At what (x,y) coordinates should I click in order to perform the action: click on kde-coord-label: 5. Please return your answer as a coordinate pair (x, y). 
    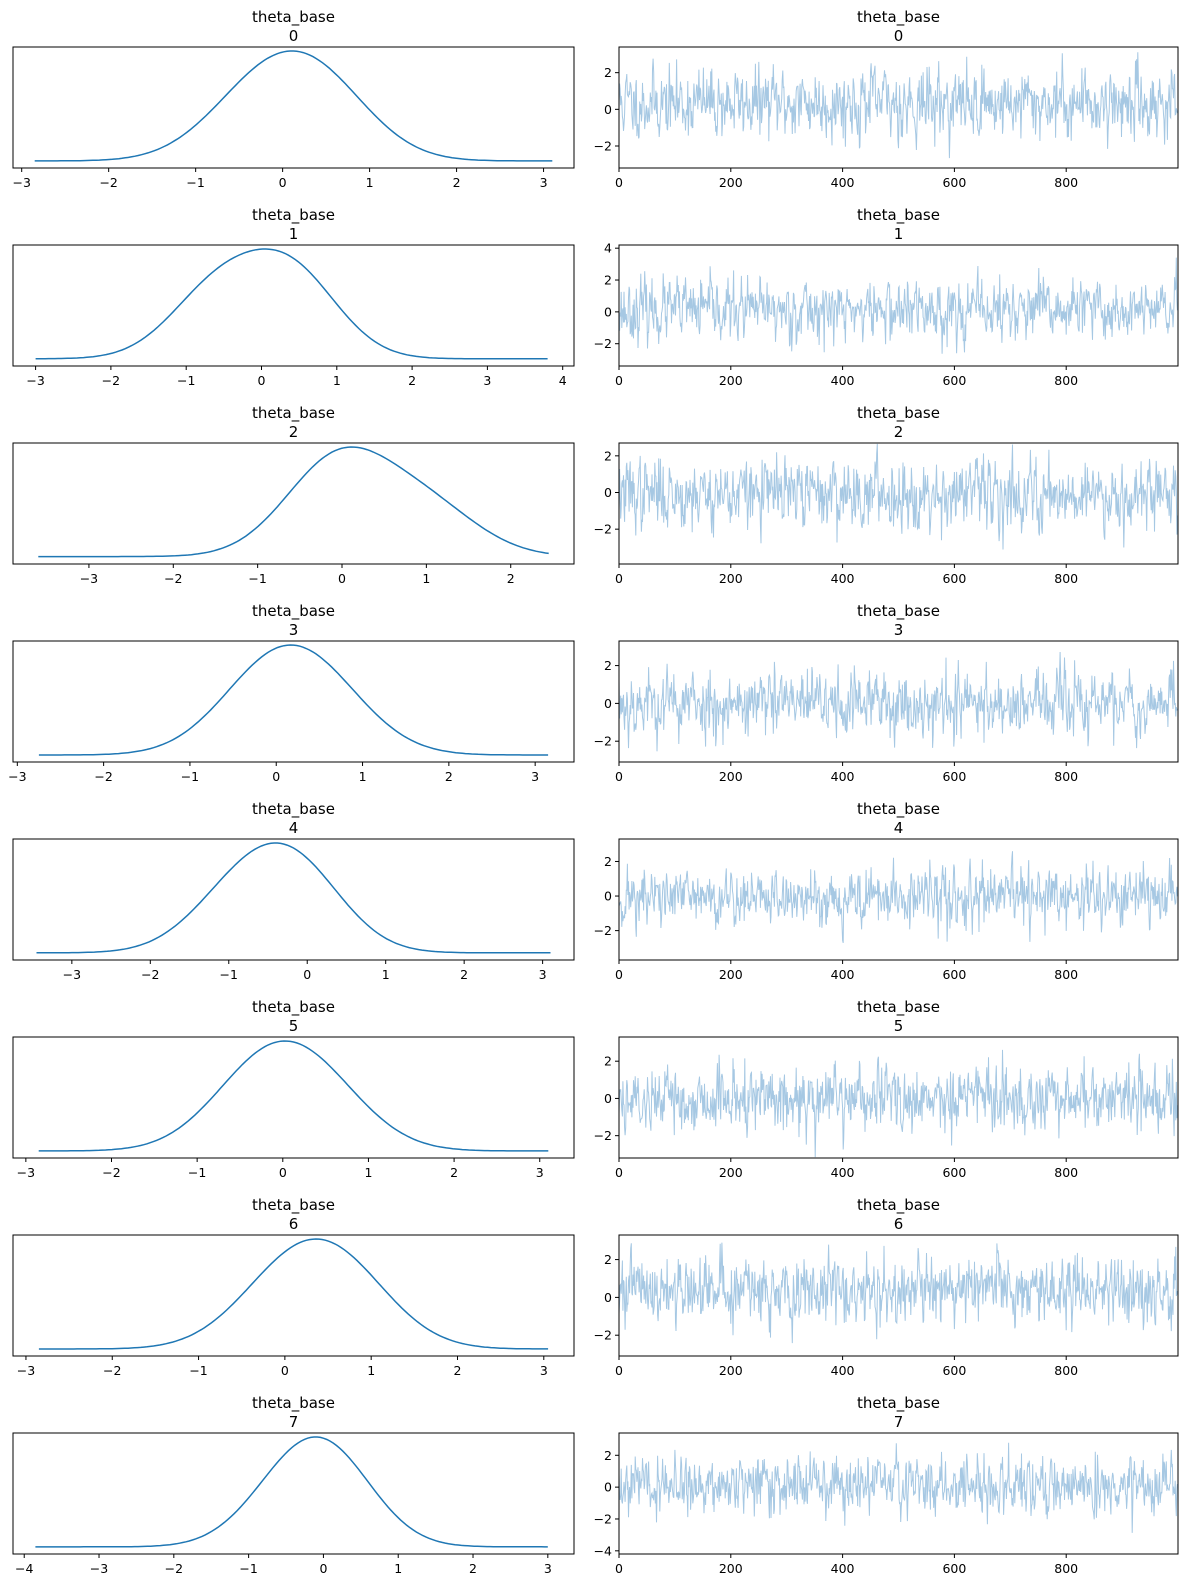
    Looking at the image, I should click on (294, 1026).